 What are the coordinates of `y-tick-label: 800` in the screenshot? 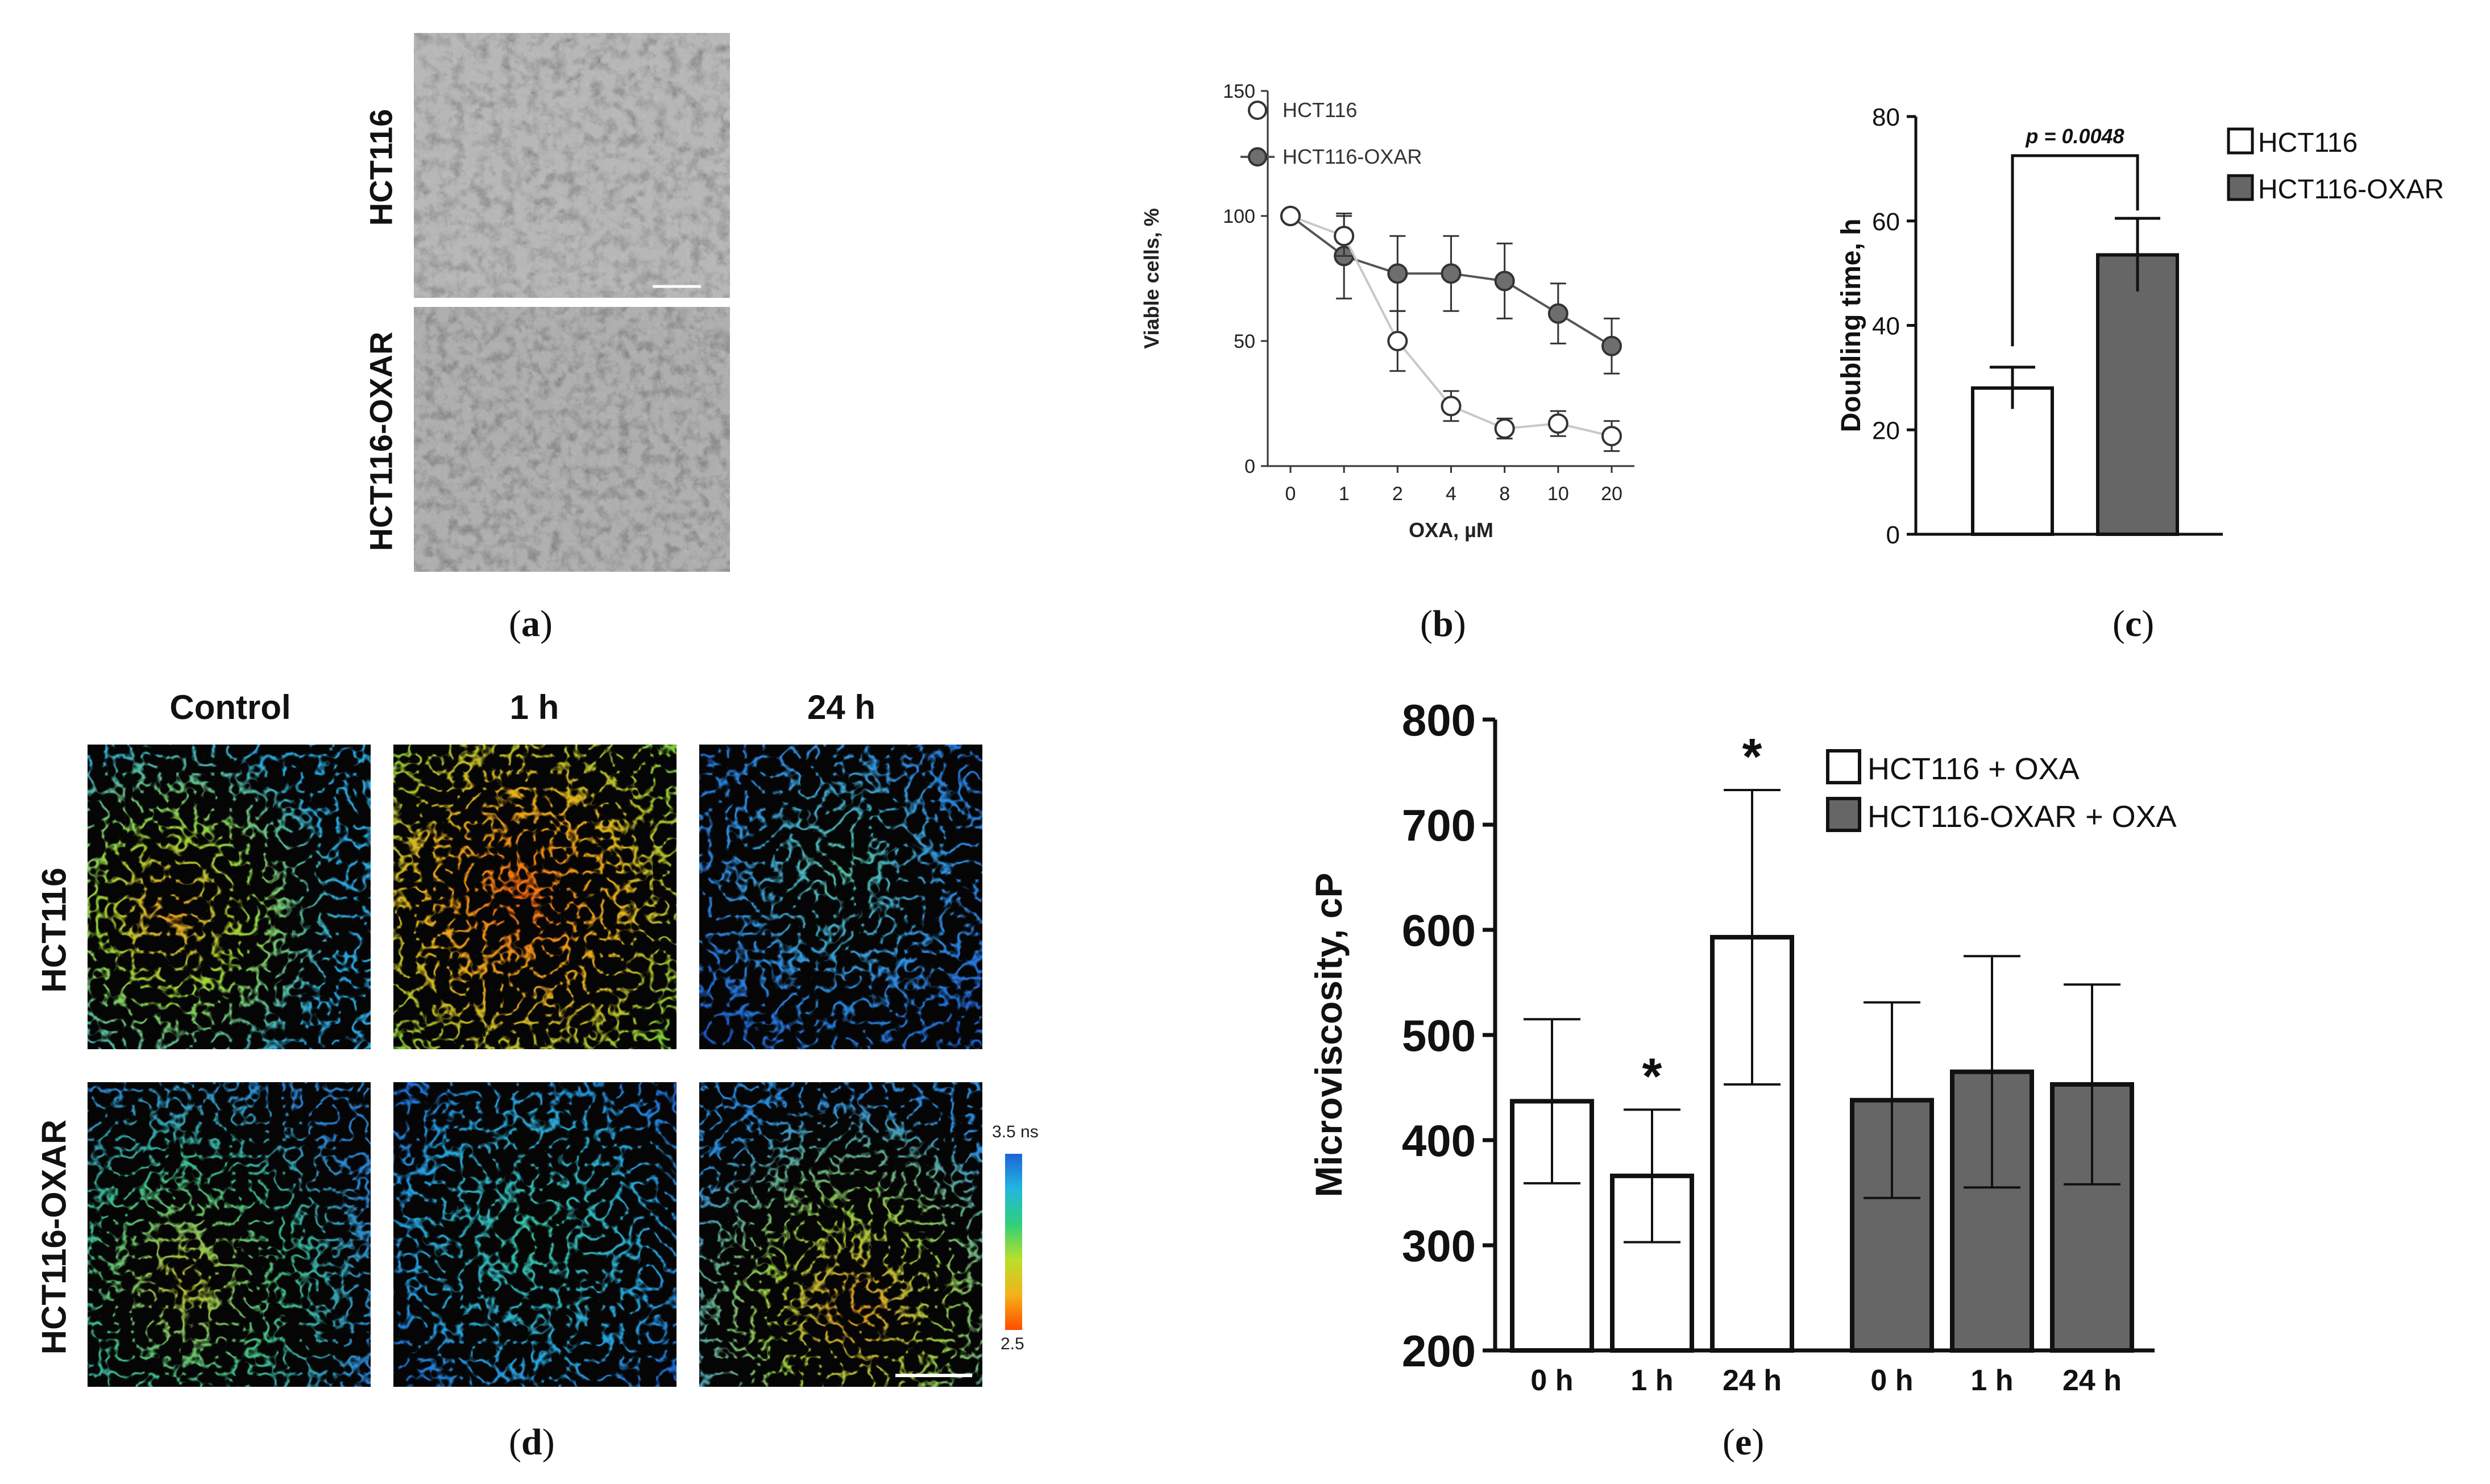 It's located at (1439, 720).